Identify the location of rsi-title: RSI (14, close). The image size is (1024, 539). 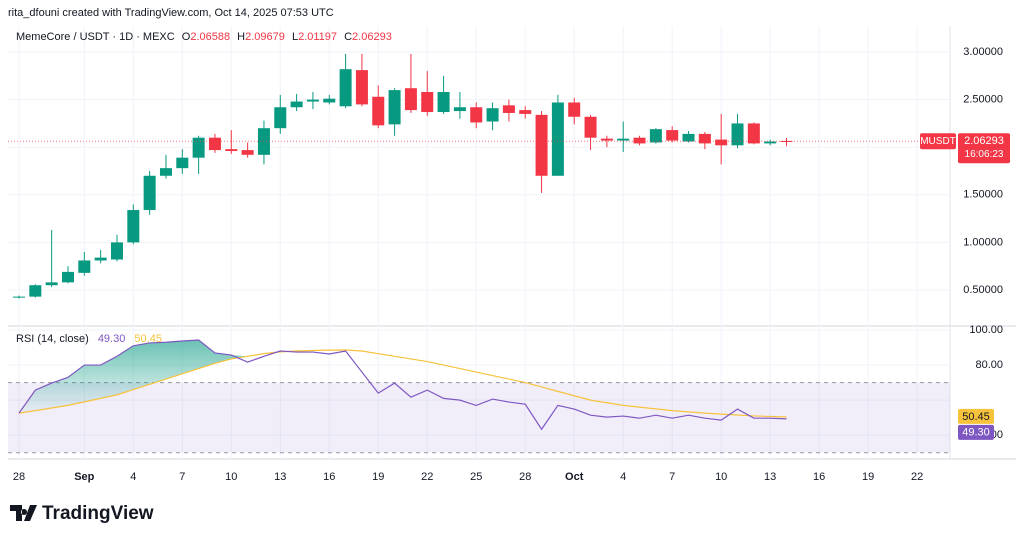
(52, 339).